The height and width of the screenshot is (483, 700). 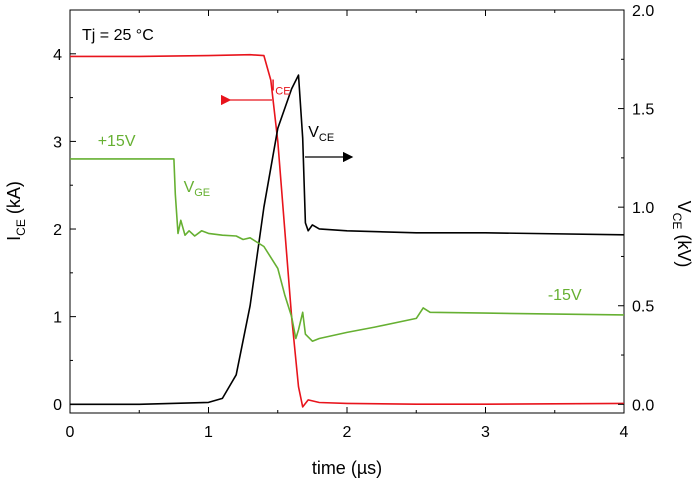 What do you see at coordinates (565, 295) in the screenshot?
I see `vge-low-label: -15V` at bounding box center [565, 295].